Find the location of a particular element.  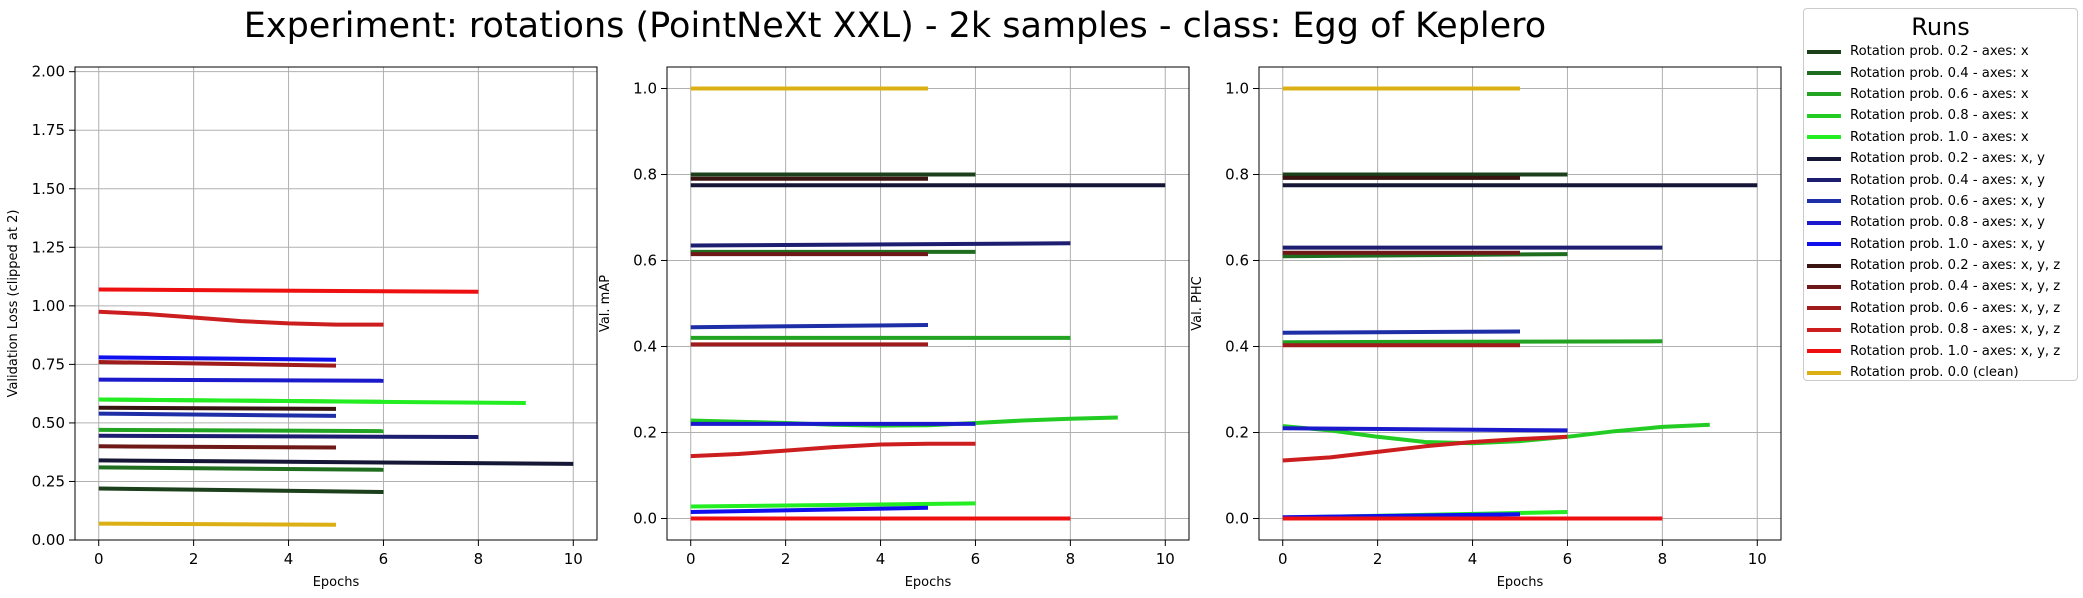

legend-item: Rotation prob. 1.0 - axes: x, y is located at coordinates (1940, 244).